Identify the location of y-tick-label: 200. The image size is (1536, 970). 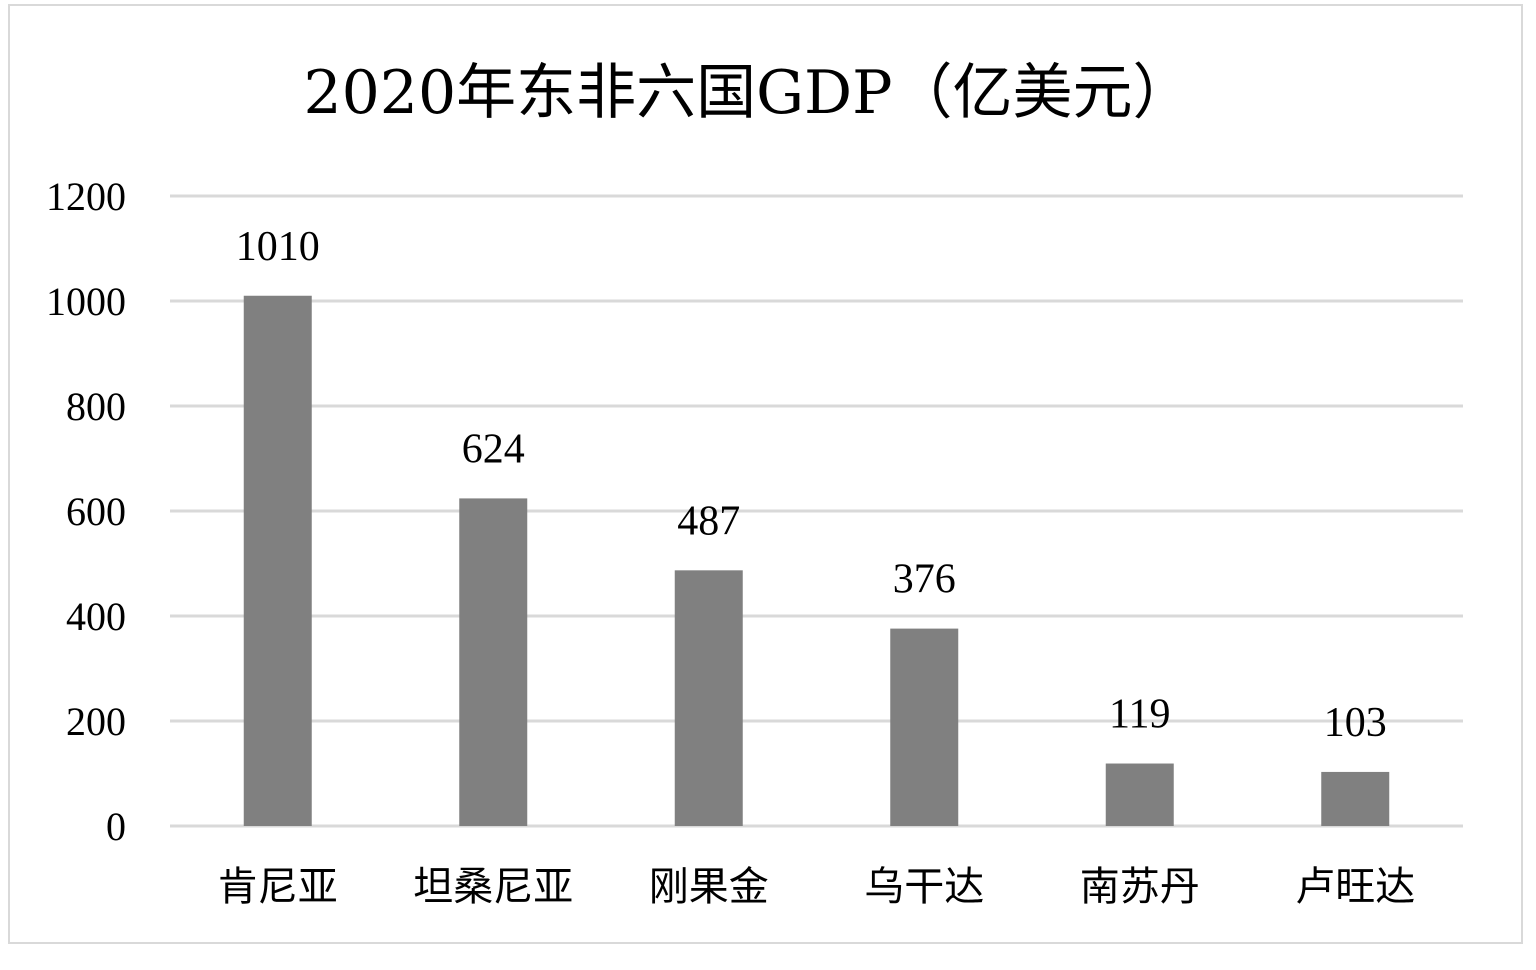
(96, 721).